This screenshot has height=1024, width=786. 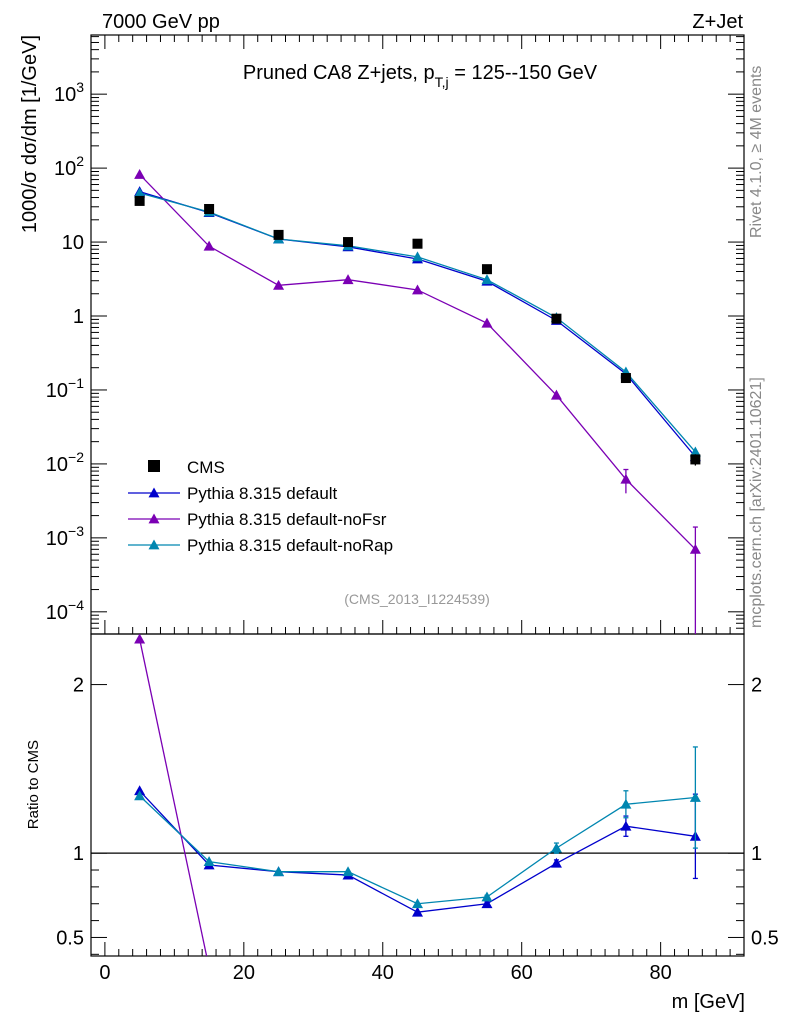 I want to click on y-tick-label: 10², so click(x=69, y=166).